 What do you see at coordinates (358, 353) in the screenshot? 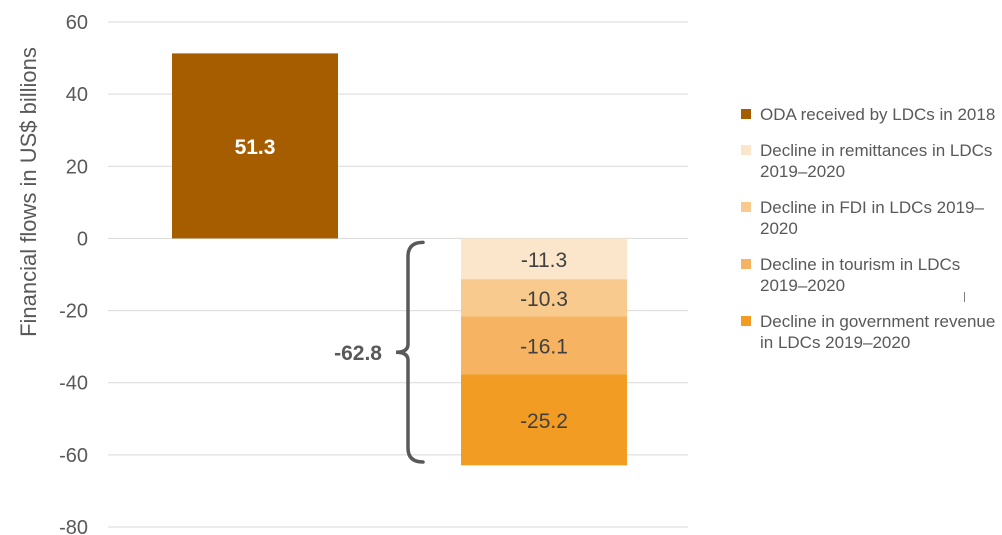
I see `total-decline-label: -62.8` at bounding box center [358, 353].